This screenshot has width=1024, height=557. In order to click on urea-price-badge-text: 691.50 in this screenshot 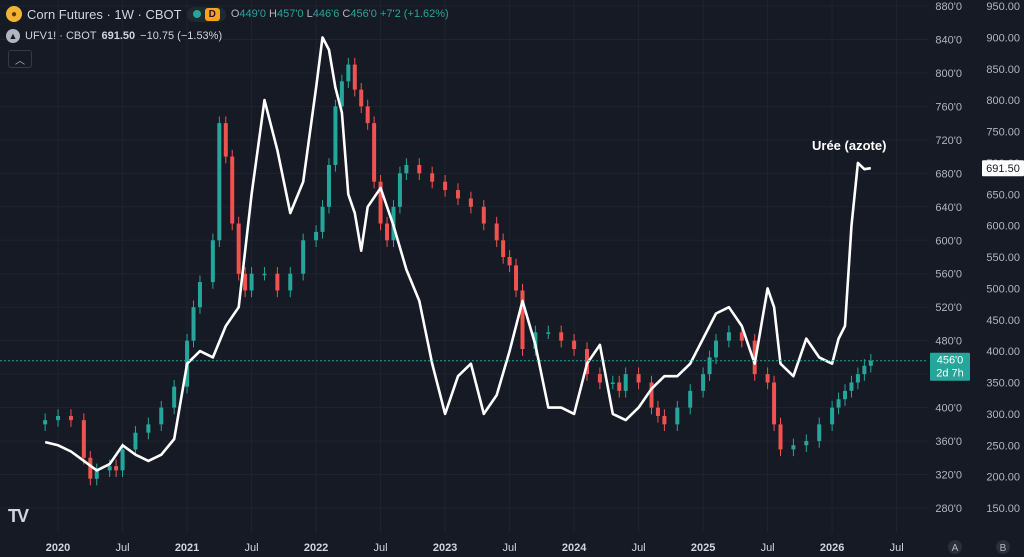, I will do `click(1003, 169)`.